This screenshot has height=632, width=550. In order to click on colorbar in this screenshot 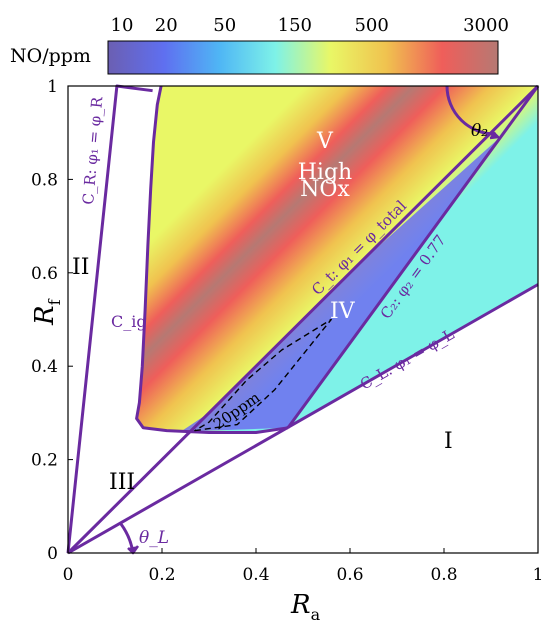, I will do `click(303, 57)`.